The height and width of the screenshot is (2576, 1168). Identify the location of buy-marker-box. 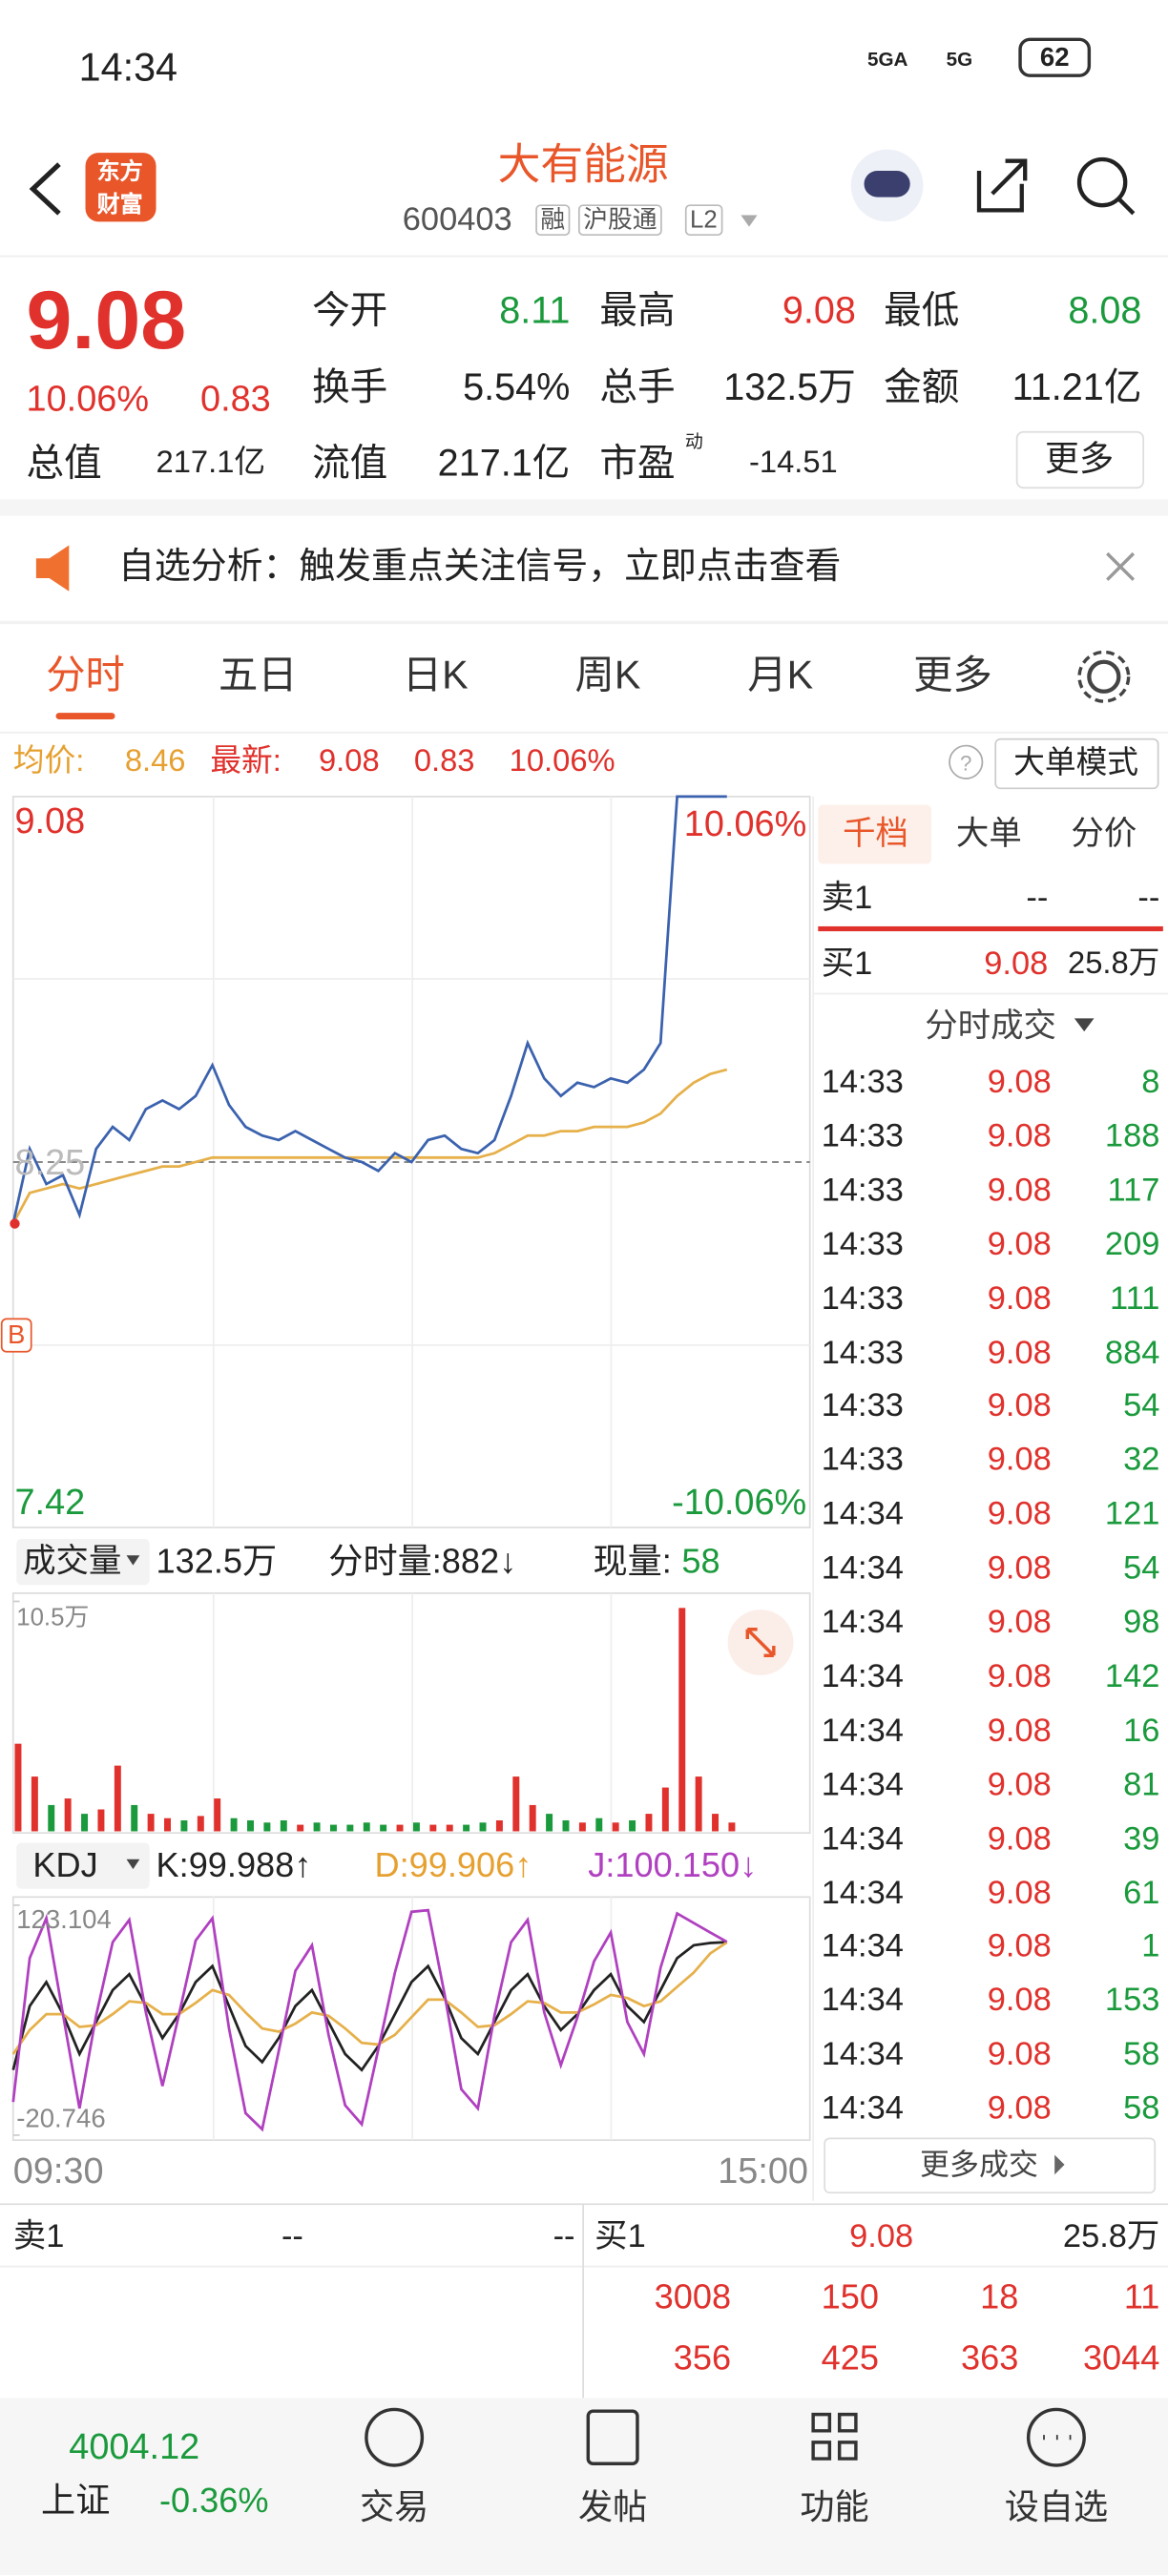
(16, 1335).